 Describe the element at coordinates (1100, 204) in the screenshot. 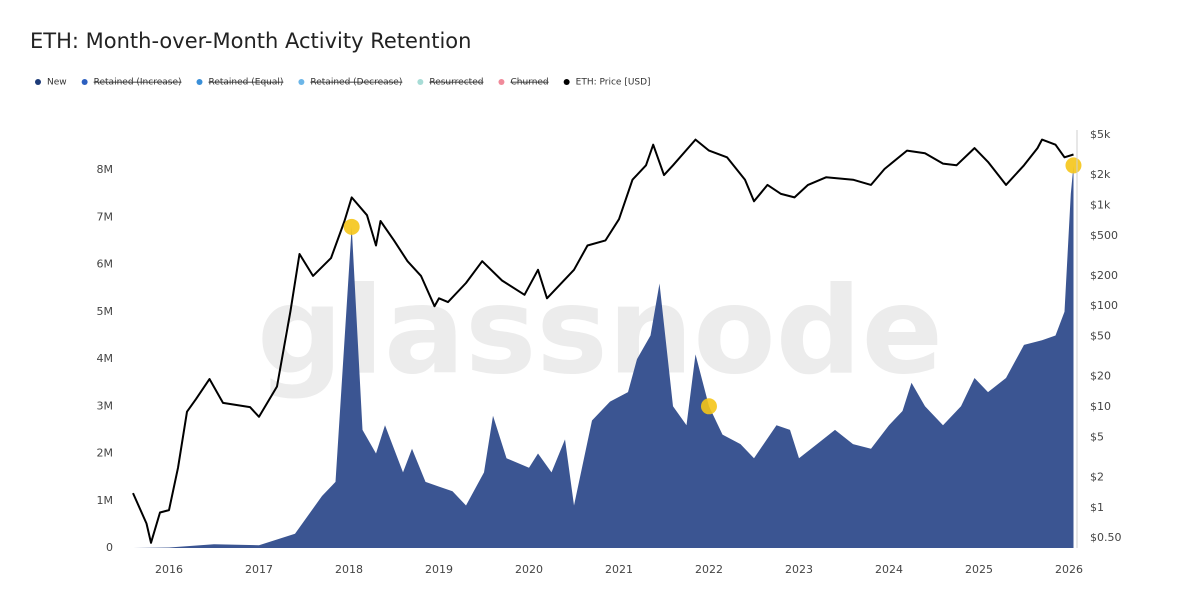

I see `y2-tick-label: $1k` at that location.